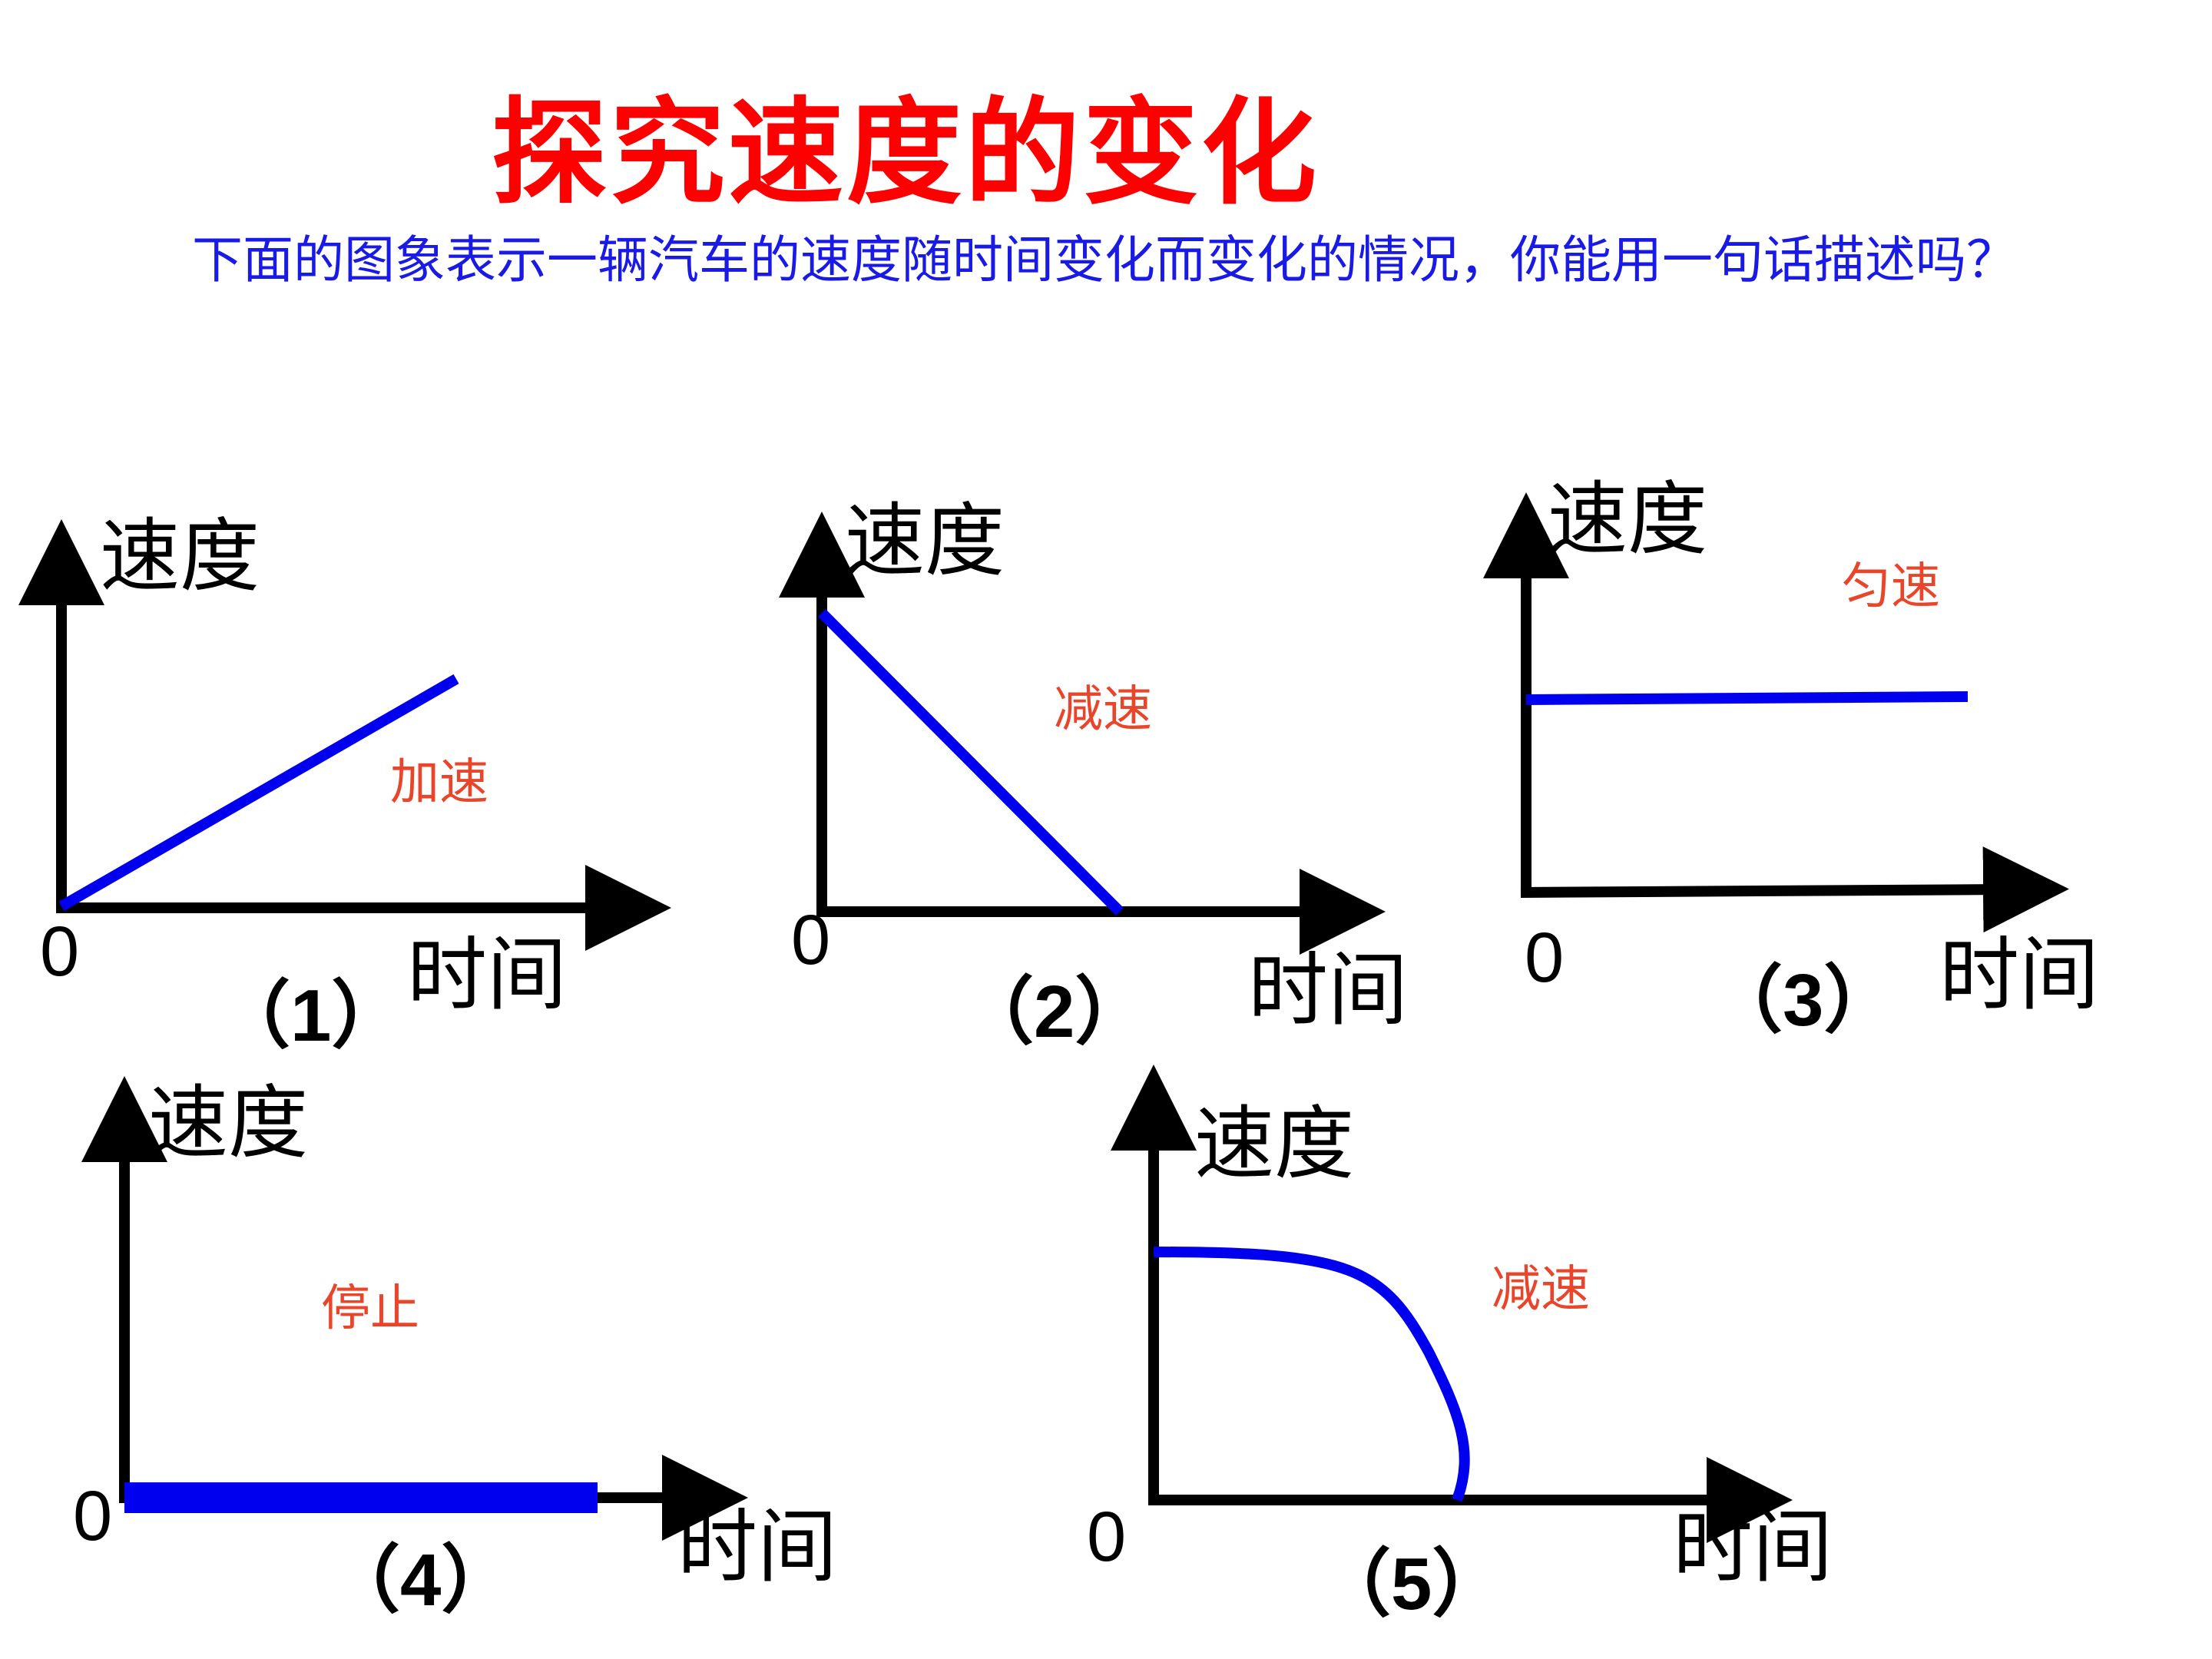 The height and width of the screenshot is (1659, 2212). I want to click on graph-4: 速度 时间 0 （4） 停止, so click(455, 1348).